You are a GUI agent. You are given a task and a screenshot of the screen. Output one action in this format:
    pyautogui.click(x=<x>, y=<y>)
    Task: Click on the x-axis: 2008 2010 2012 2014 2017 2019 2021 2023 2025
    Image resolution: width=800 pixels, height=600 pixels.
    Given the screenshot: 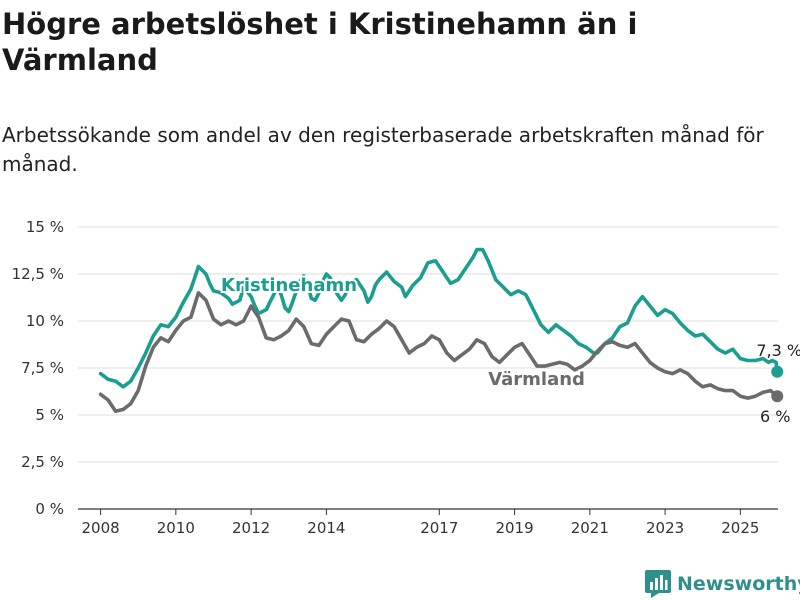 What is the action you would take?
    pyautogui.click(x=428, y=522)
    